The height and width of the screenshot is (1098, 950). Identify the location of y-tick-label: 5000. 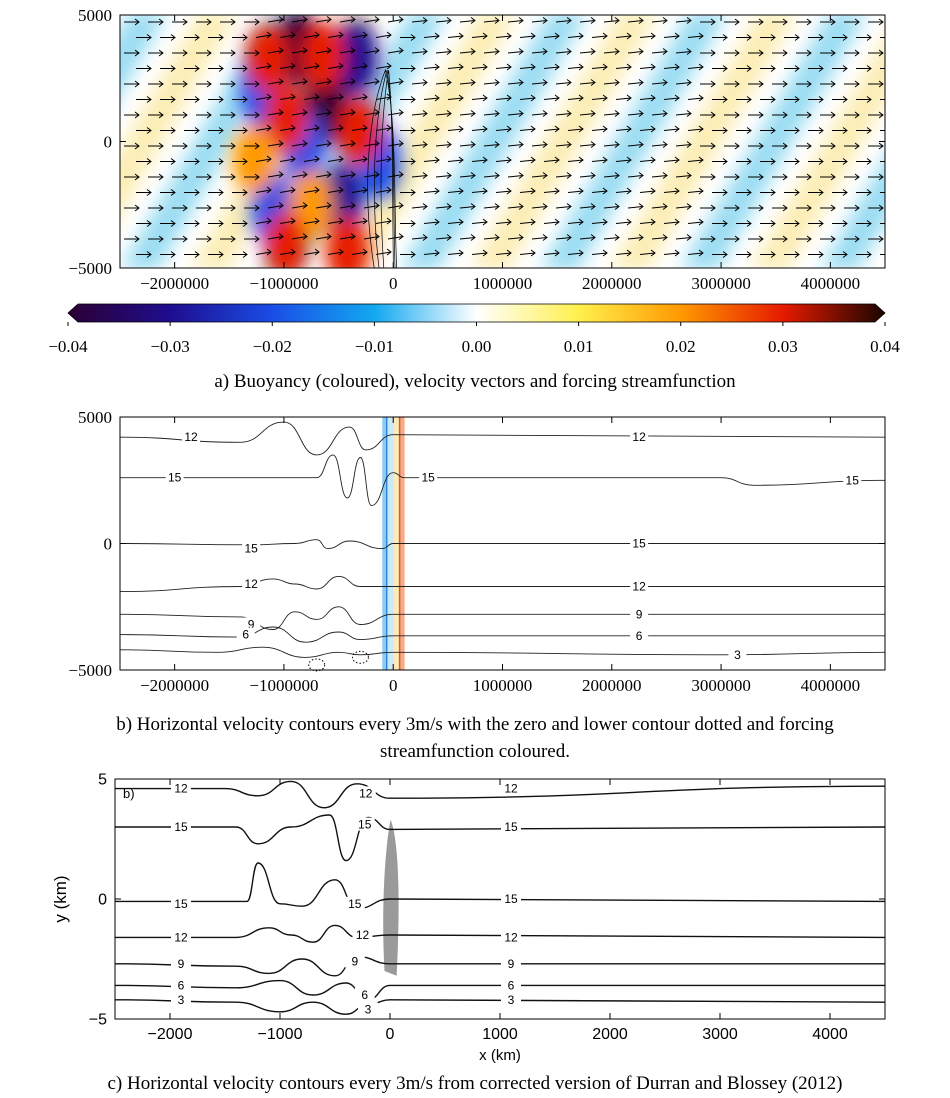
(95, 417).